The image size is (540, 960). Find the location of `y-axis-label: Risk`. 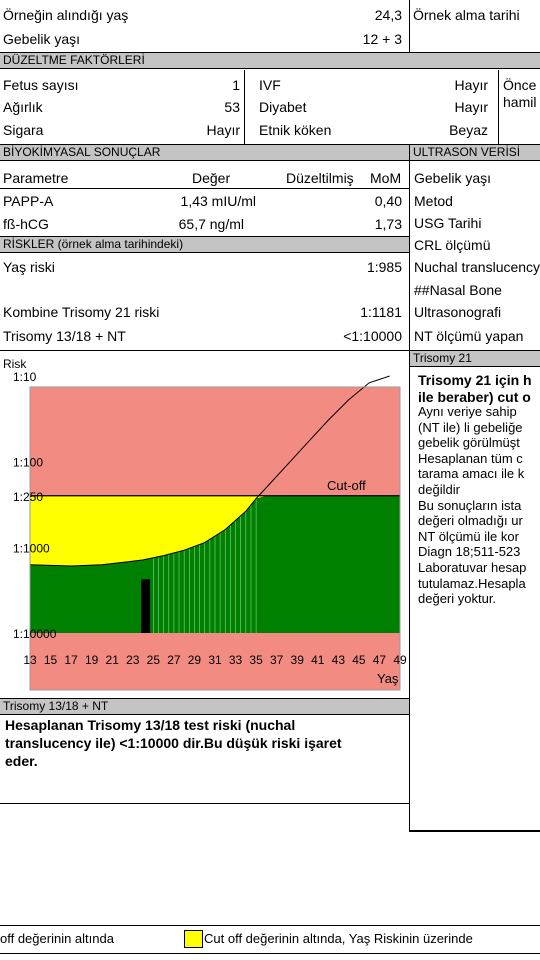

y-axis-label: Risk is located at coordinates (15, 364).